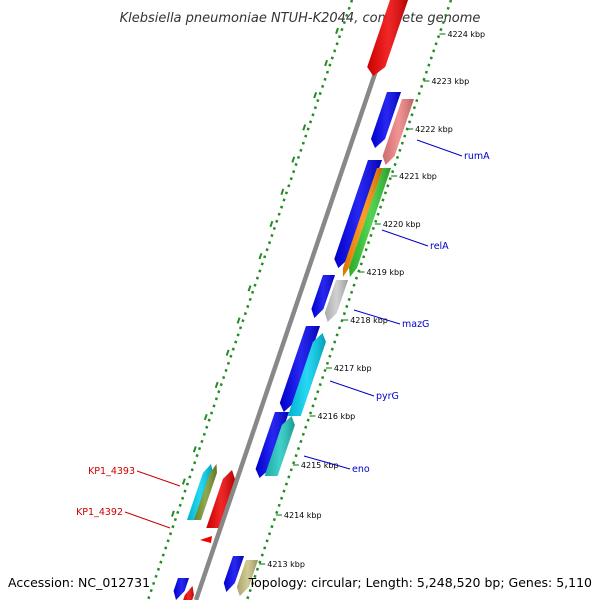 This screenshot has width=600, height=600. I want to click on gene-label-relA: relA, so click(439, 246).